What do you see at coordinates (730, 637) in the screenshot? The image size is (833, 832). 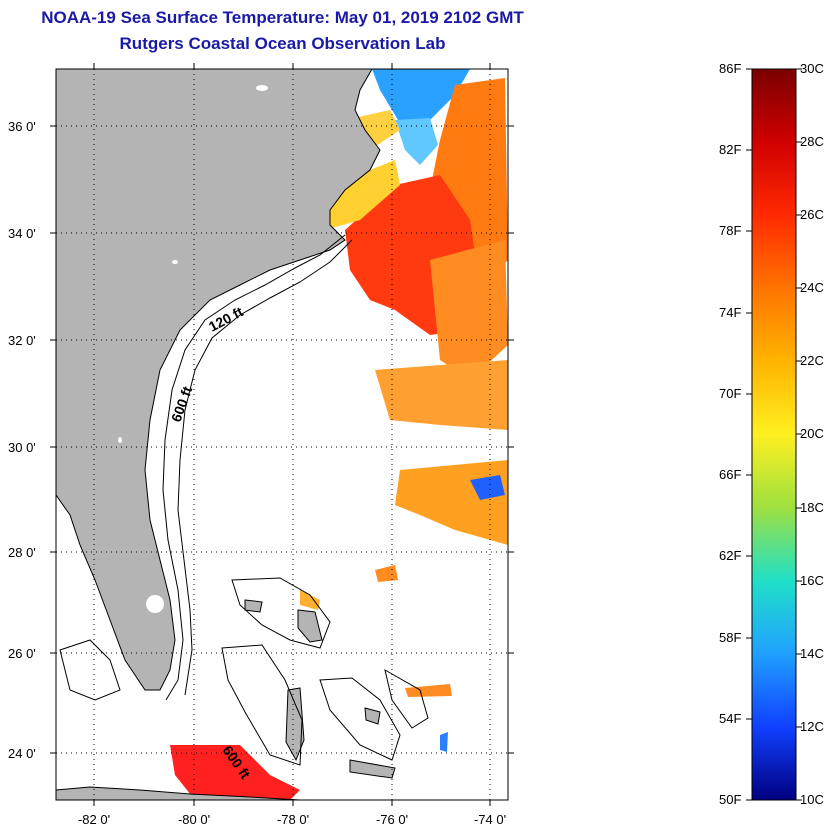 I see `colorbar-f-label: 58F` at bounding box center [730, 637].